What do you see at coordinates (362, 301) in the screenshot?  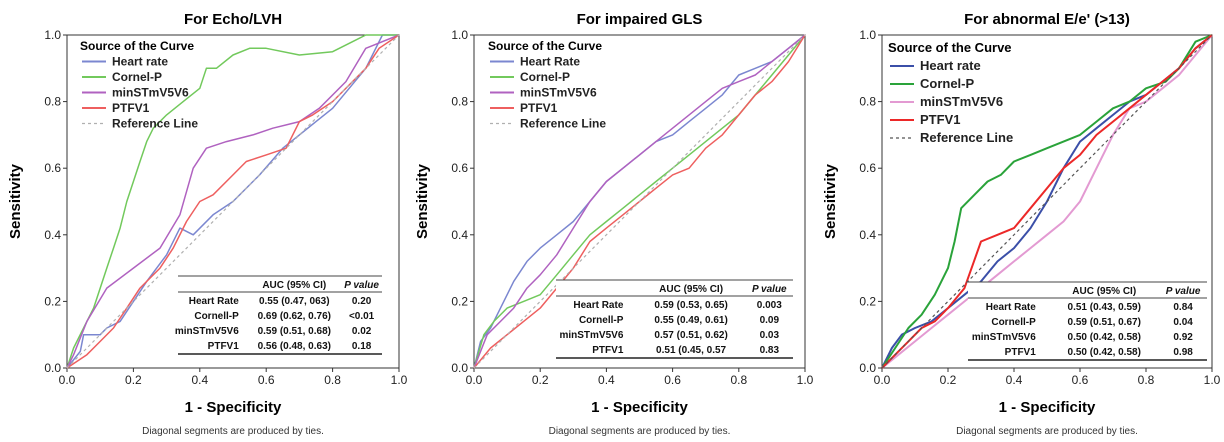 I see `table-cell: 0.20` at bounding box center [362, 301].